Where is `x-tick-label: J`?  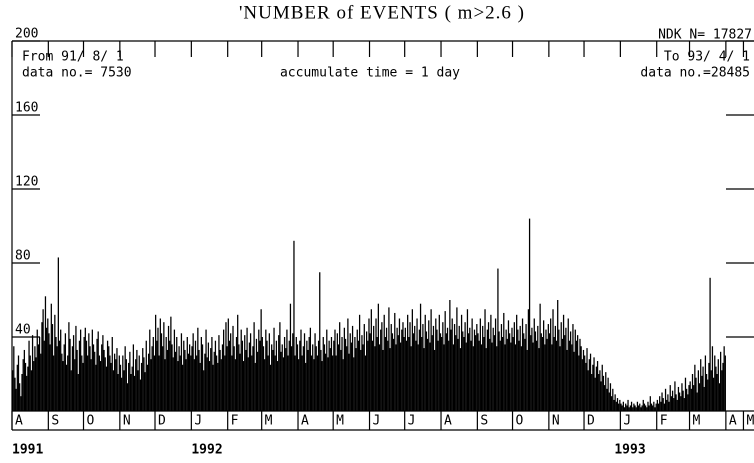
x-tick-label: J is located at coordinates (198, 421).